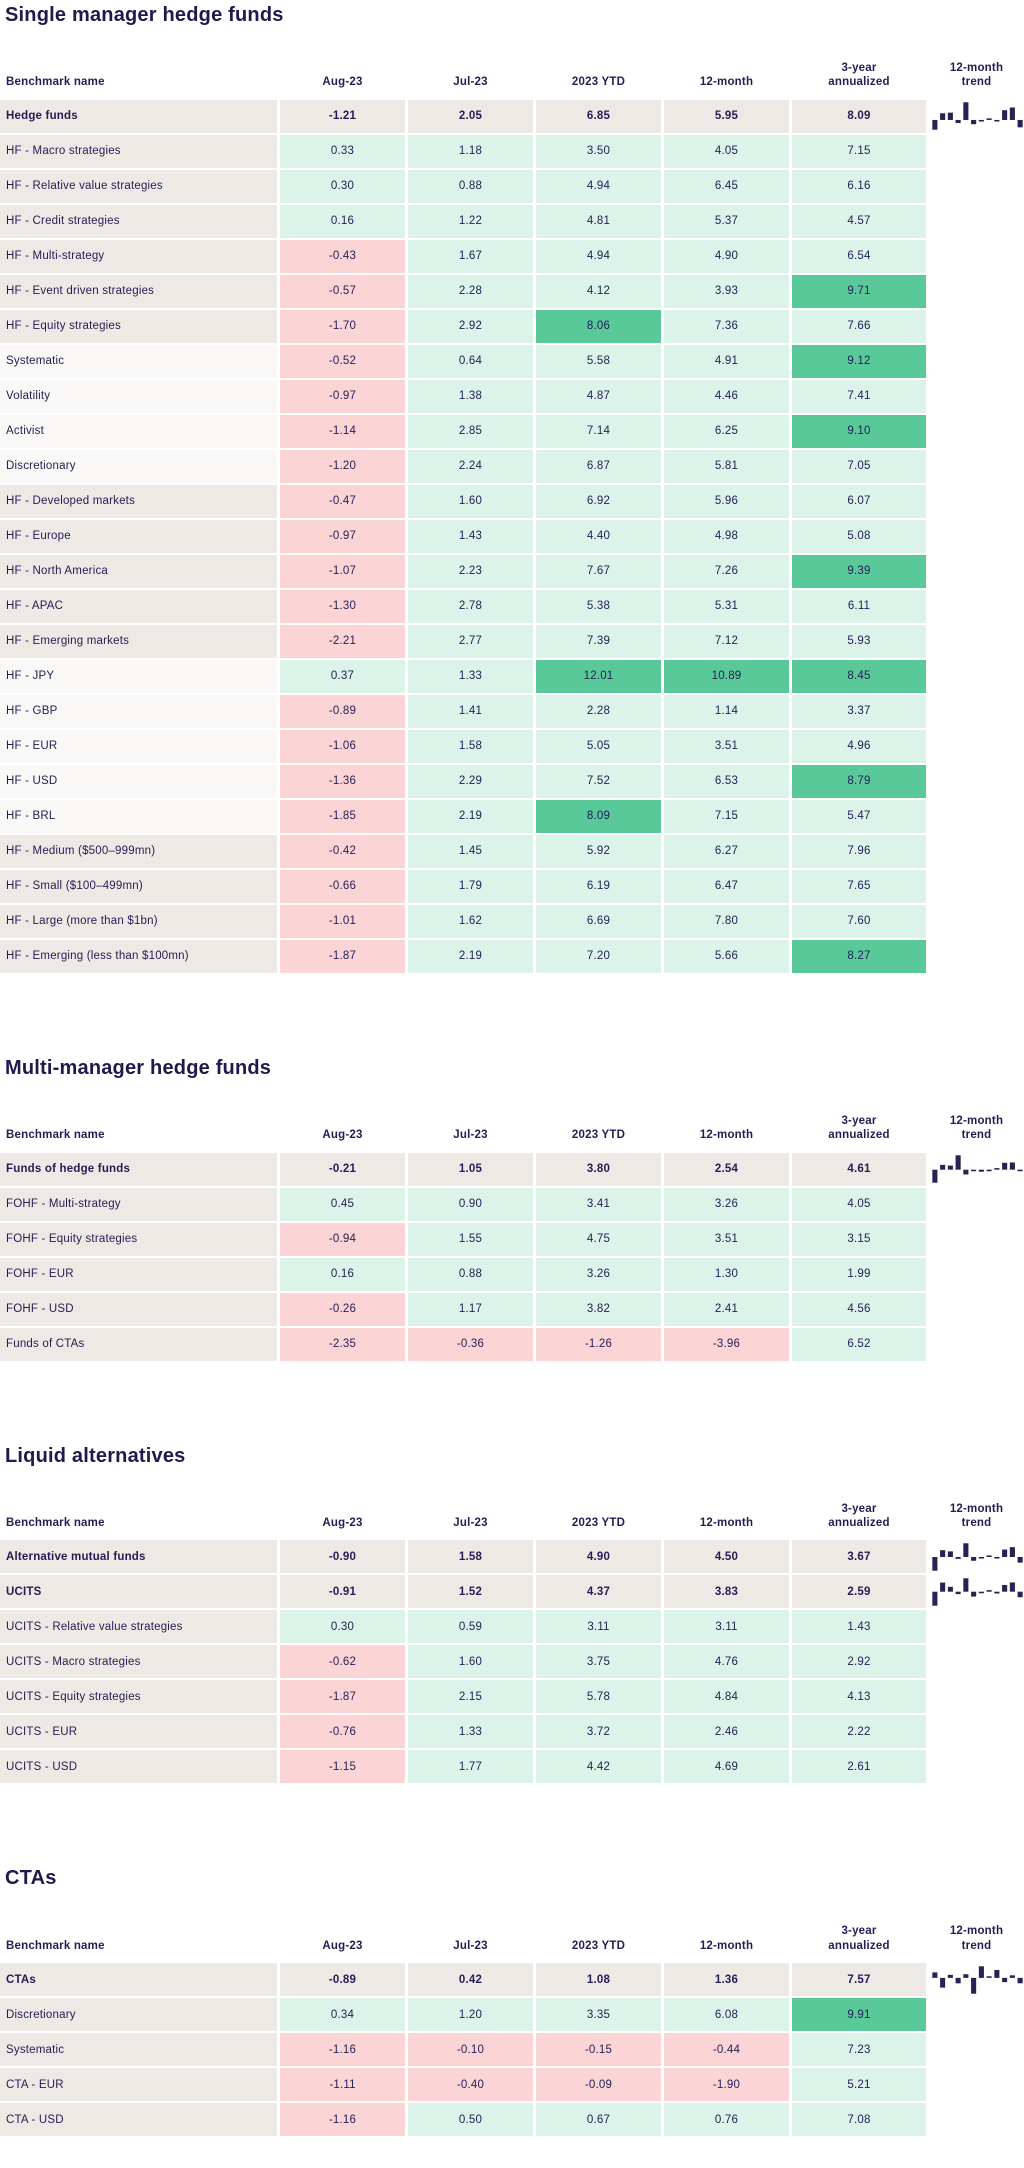 This screenshot has height=2168, width=1024. What do you see at coordinates (726, 1344) in the screenshot?
I see `value-cell: -3.96` at bounding box center [726, 1344].